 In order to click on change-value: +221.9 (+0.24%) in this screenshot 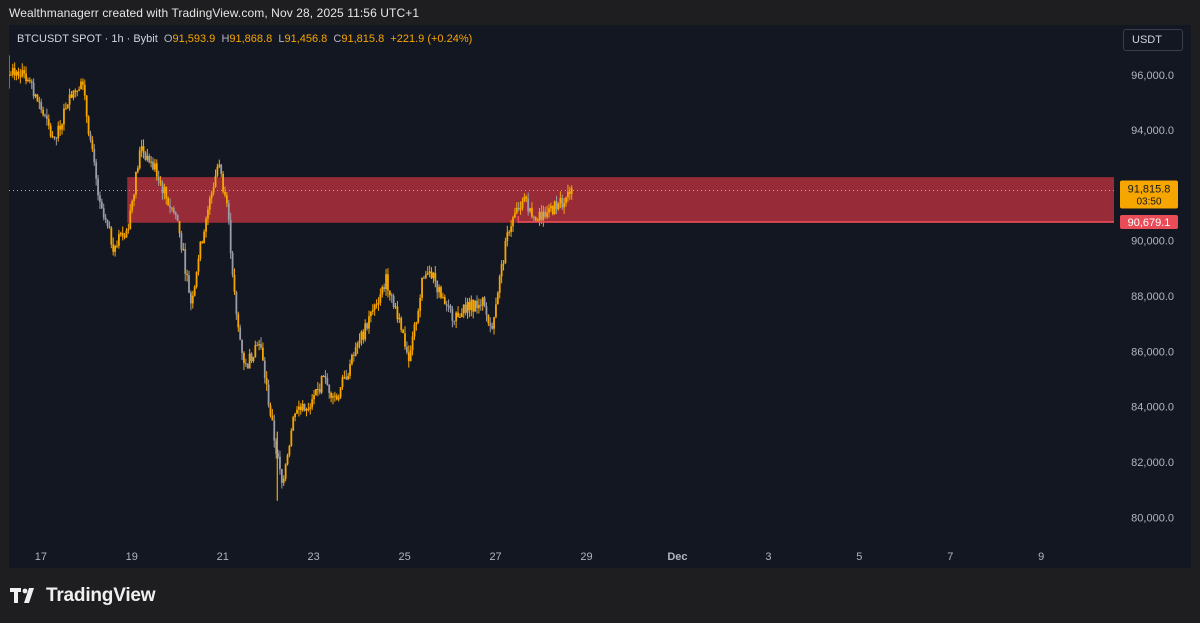, I will do `click(431, 39)`.